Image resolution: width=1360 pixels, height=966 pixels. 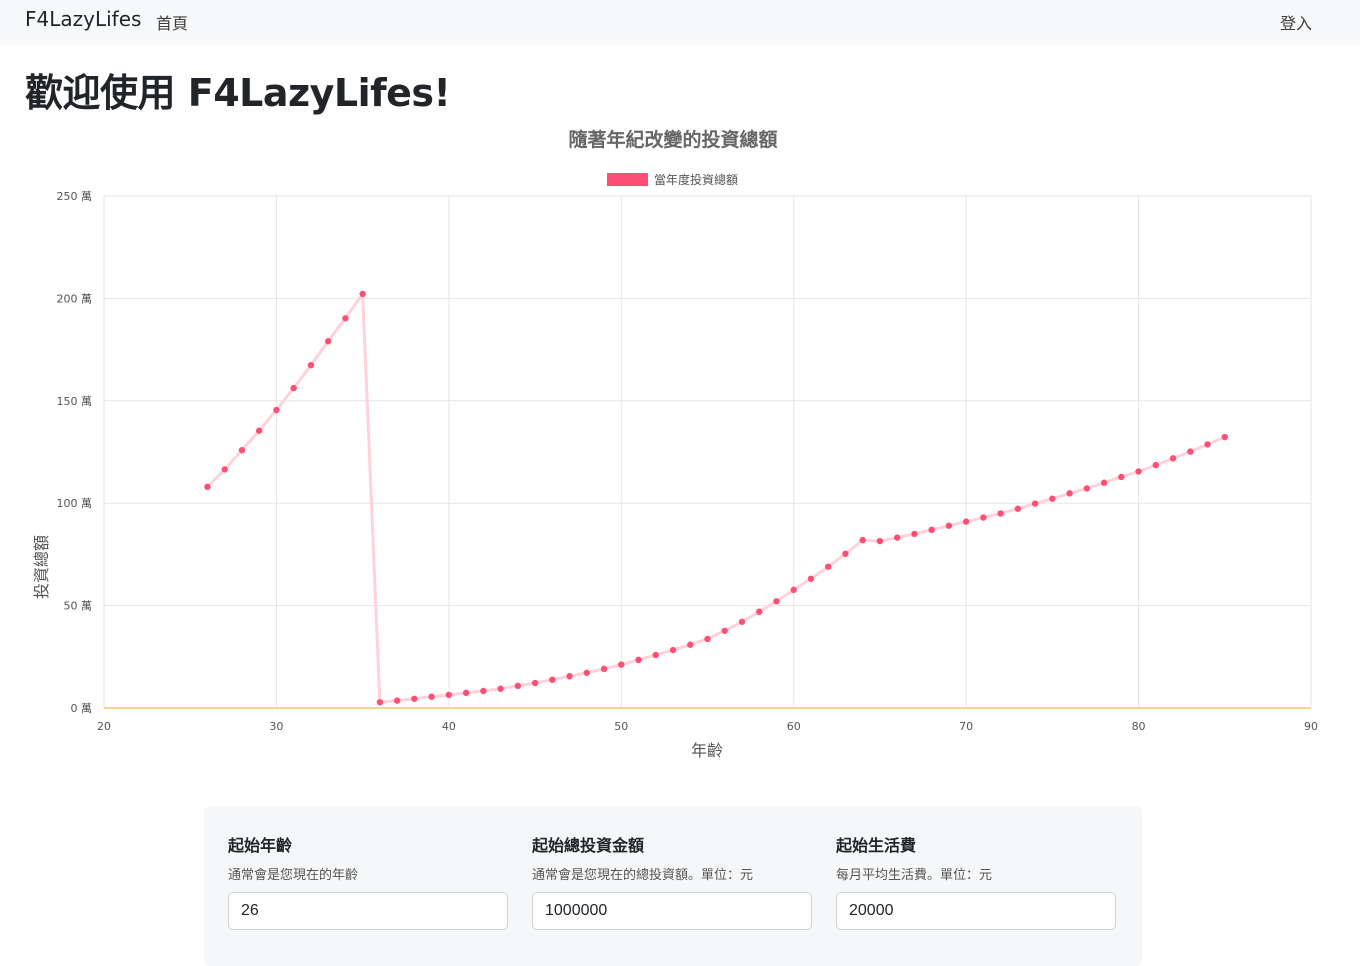 I want to click on x-tick-label: 20, so click(x=104, y=726).